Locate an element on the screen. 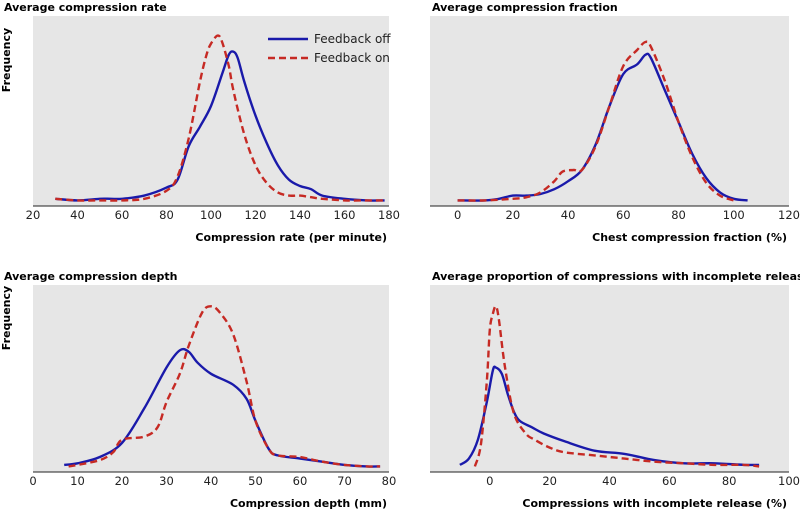  x-tick-label: 70 is located at coordinates (344, 481).